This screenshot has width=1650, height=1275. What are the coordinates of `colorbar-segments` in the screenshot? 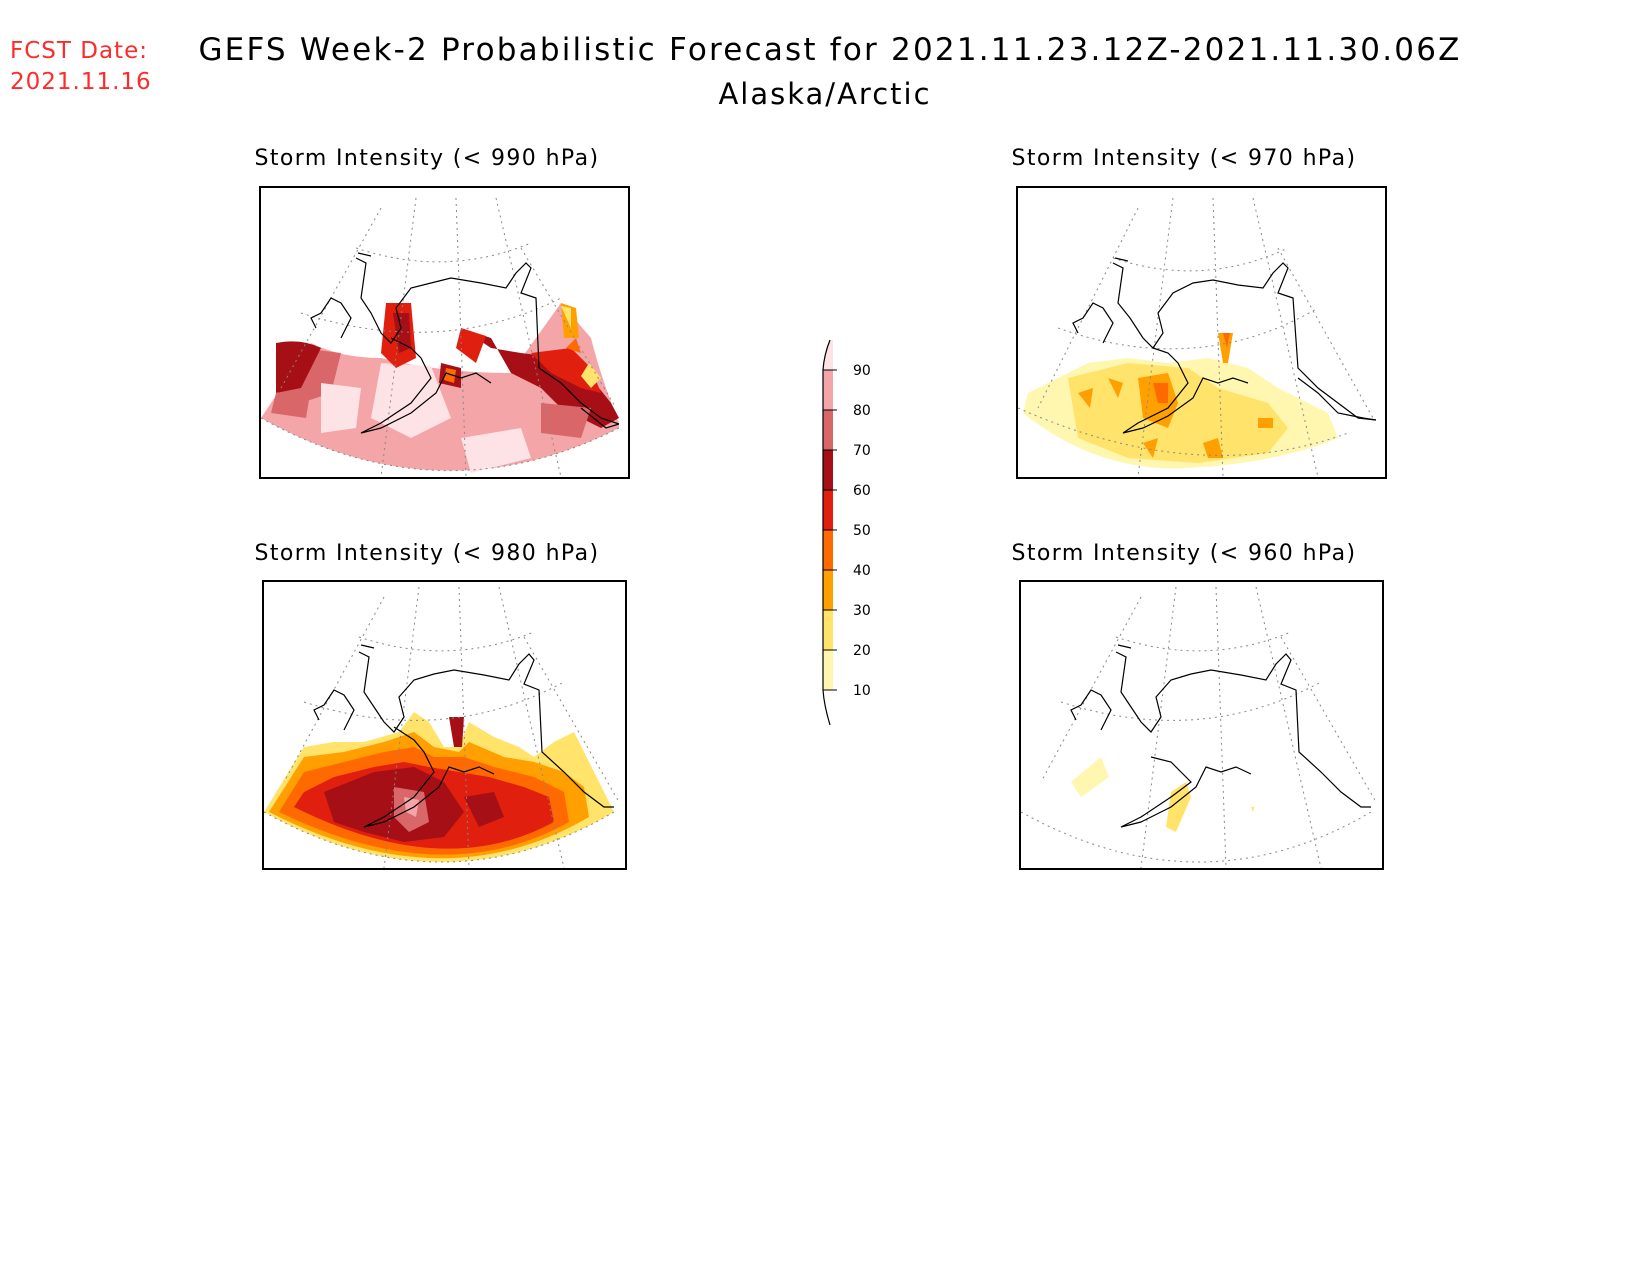 It's located at (828, 515).